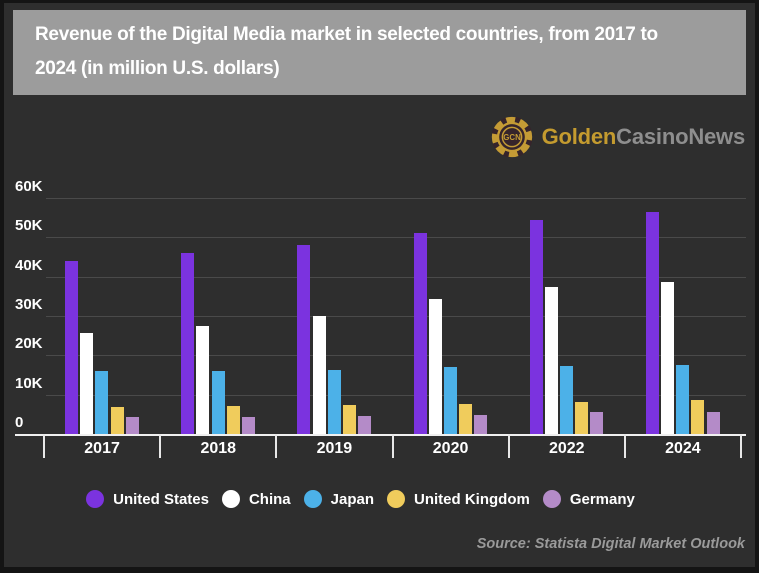 The image size is (759, 573). Describe the element at coordinates (652, 322) in the screenshot. I see `bar-united-states-2024` at that location.